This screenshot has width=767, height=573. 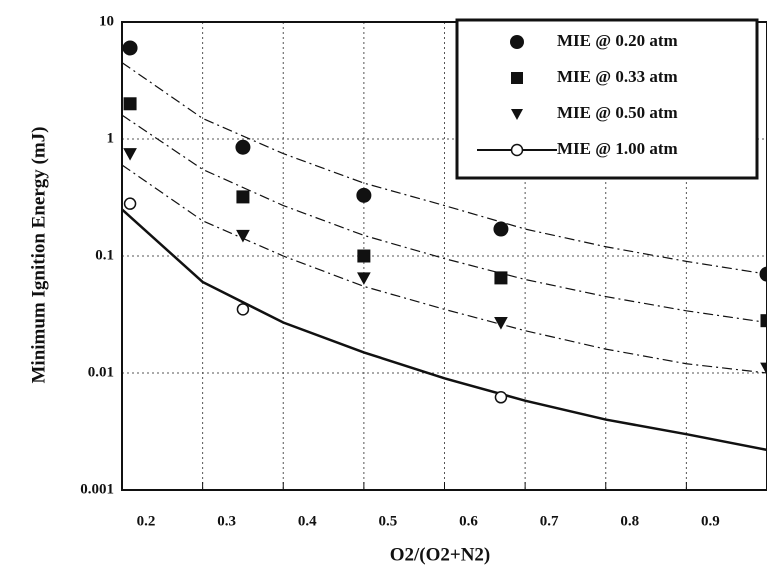 I want to click on x-axis-label: O2/(O2+N2), so click(x=440, y=554).